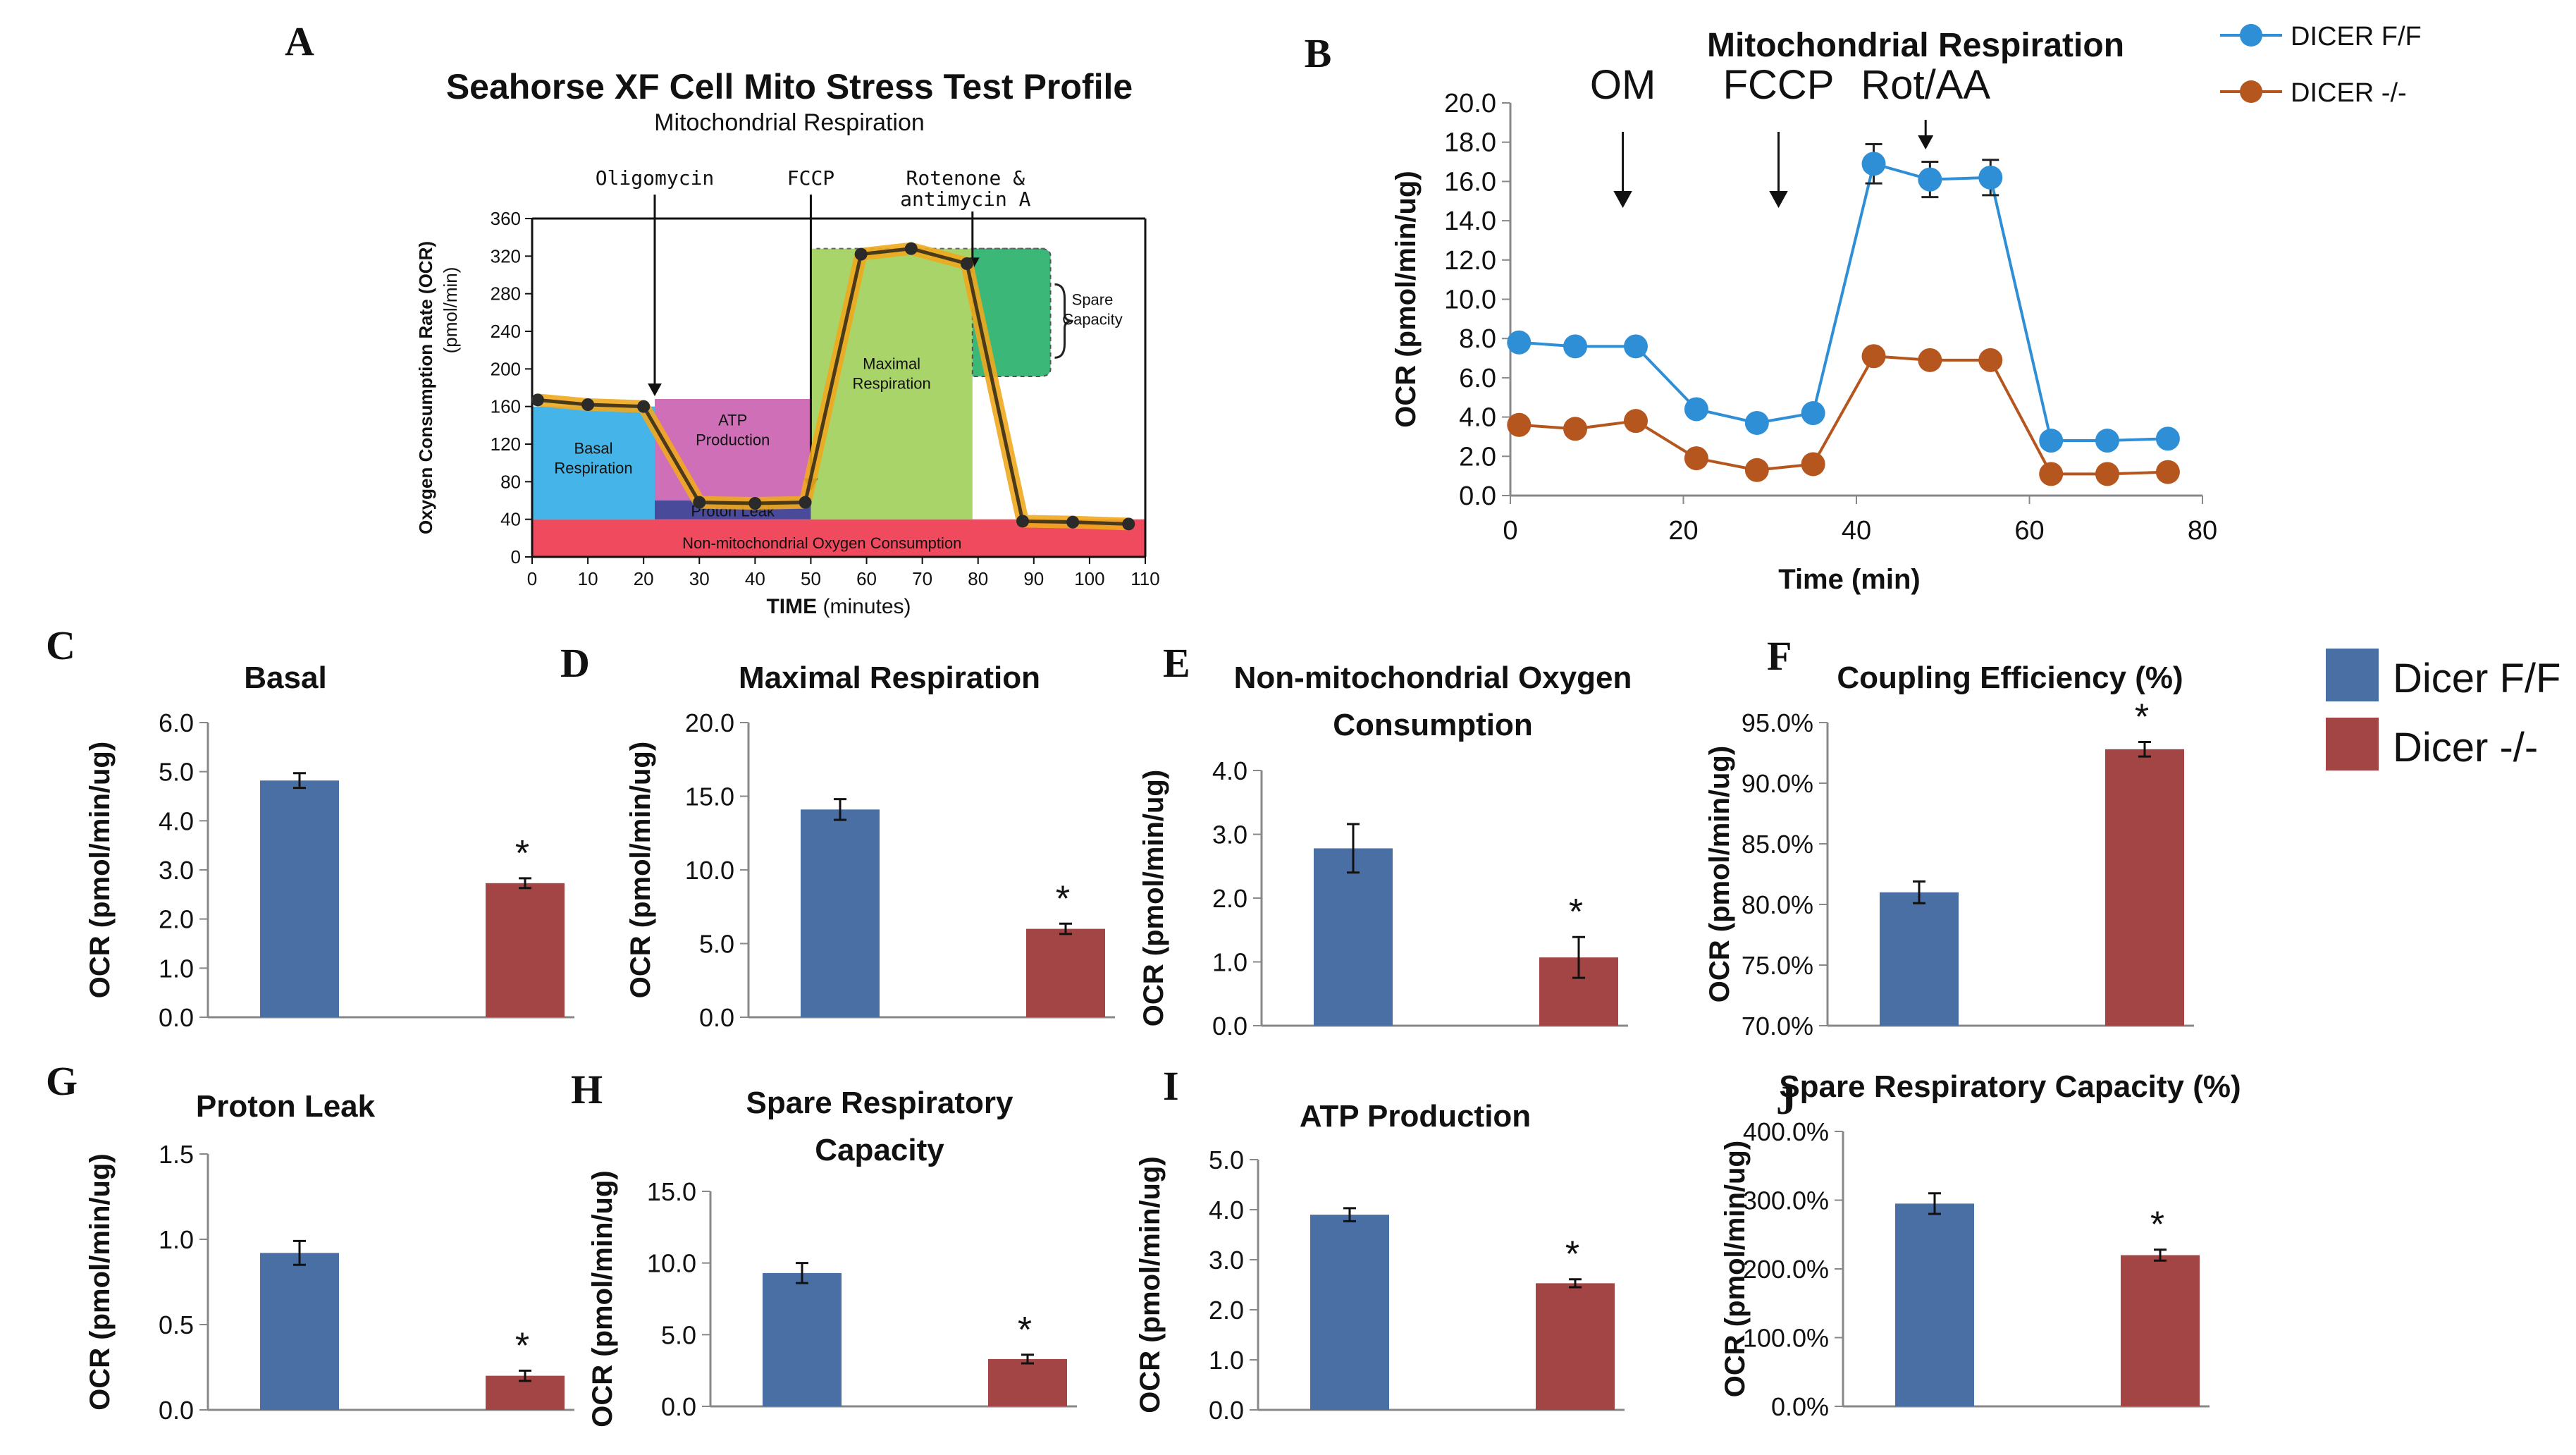  Describe the element at coordinates (1230, 835) in the screenshot. I see `y-tick-label: 3.0` at that location.